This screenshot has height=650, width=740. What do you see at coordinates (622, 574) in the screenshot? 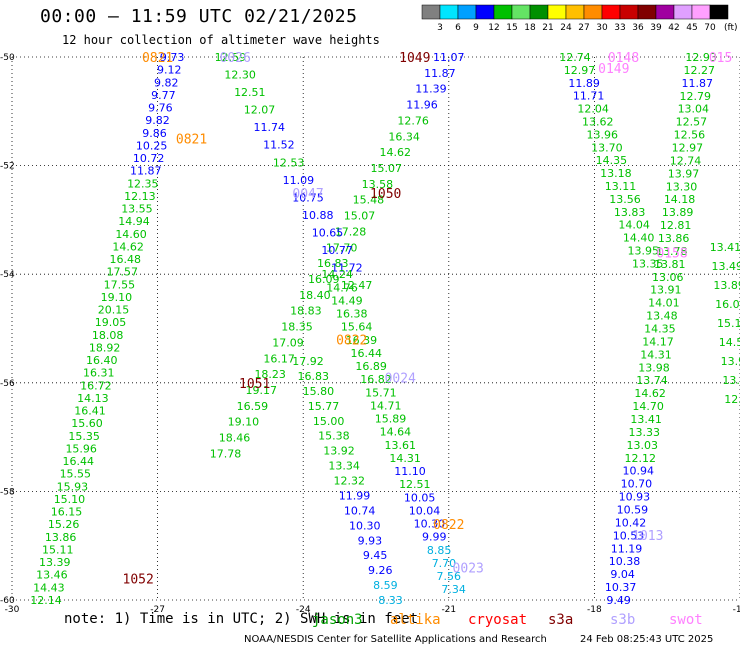
I see `wave-height-value: 9.04` at bounding box center [622, 574].